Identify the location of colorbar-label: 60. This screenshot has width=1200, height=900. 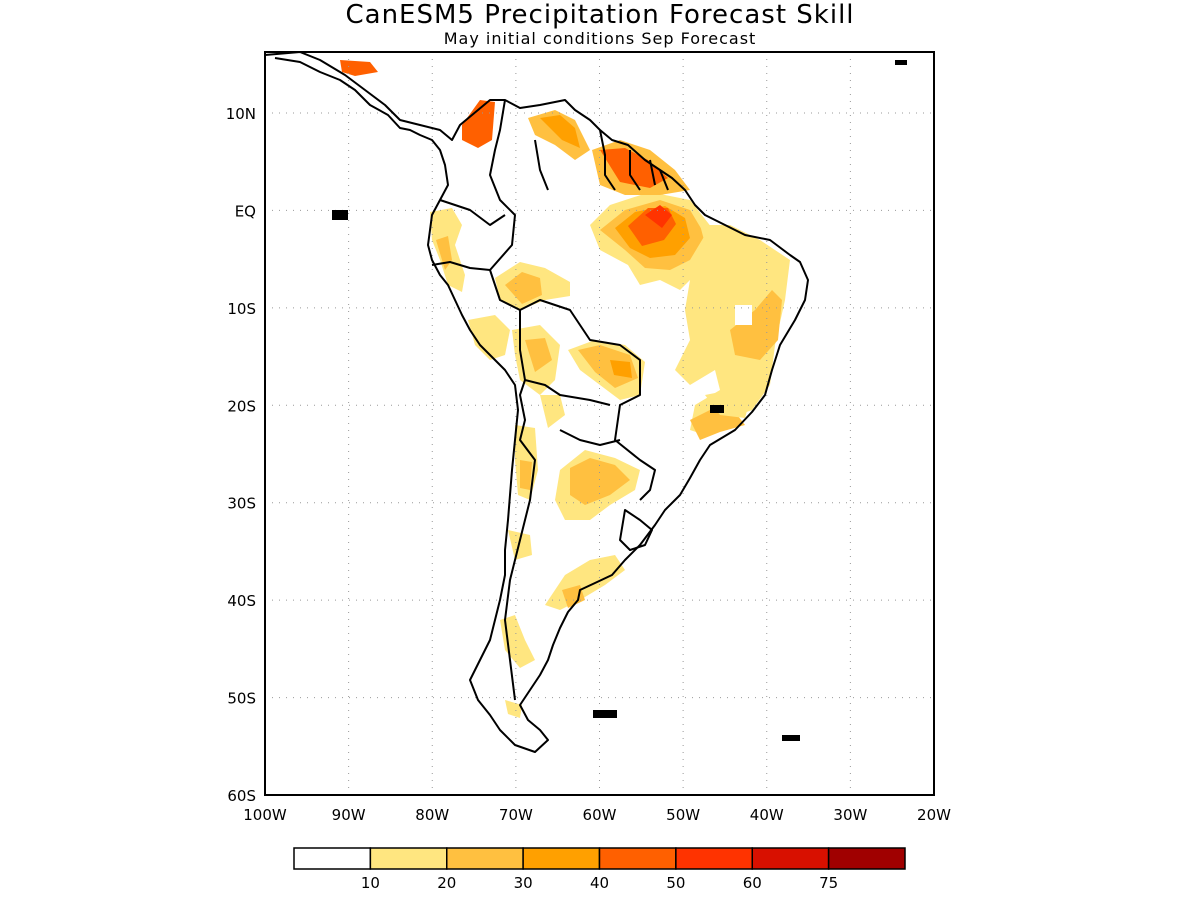
(752, 883).